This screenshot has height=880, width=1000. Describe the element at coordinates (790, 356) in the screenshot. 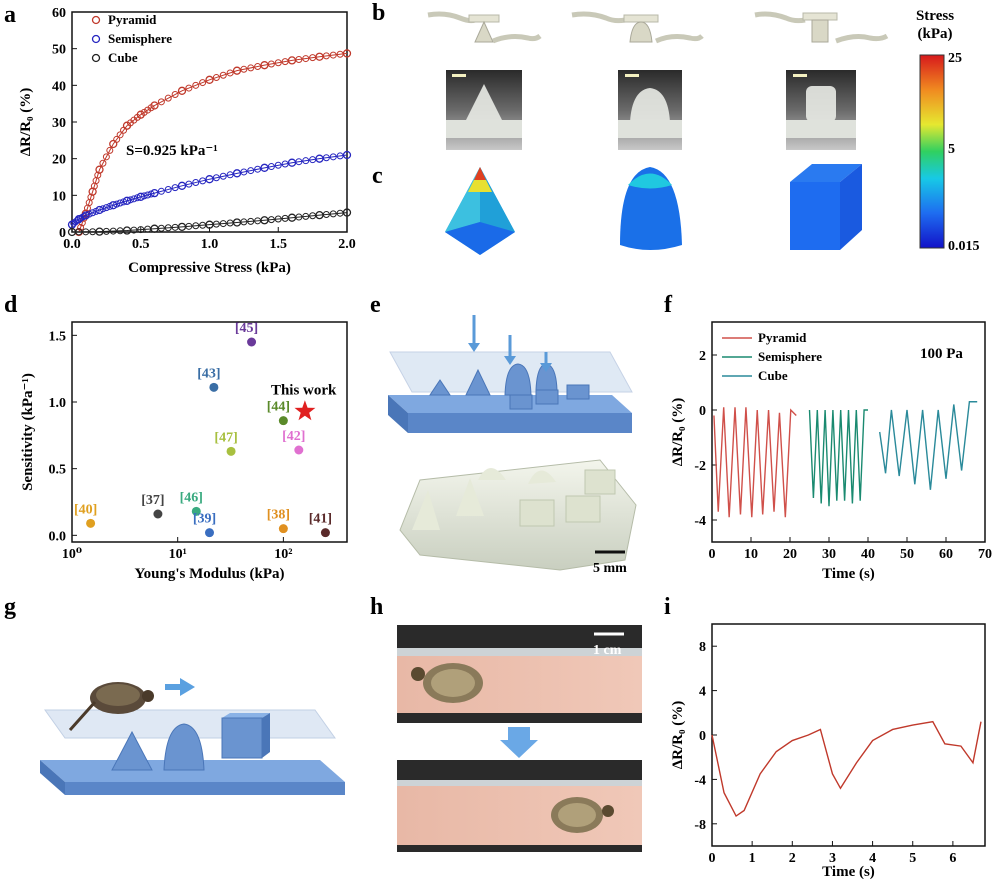

I see `legend-label-semisphere: Semisphere` at that location.